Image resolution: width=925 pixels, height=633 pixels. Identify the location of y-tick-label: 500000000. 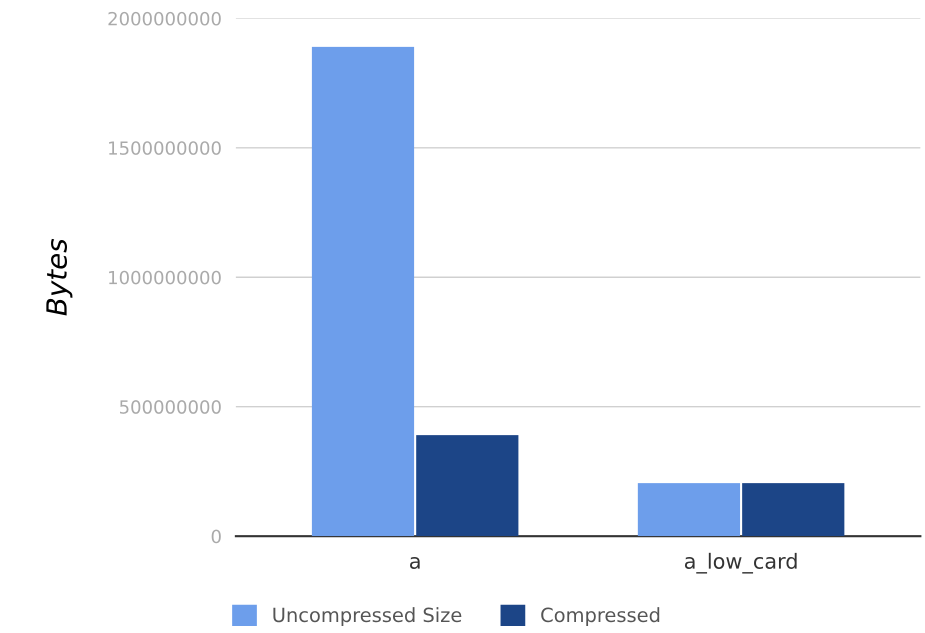
(170, 407).